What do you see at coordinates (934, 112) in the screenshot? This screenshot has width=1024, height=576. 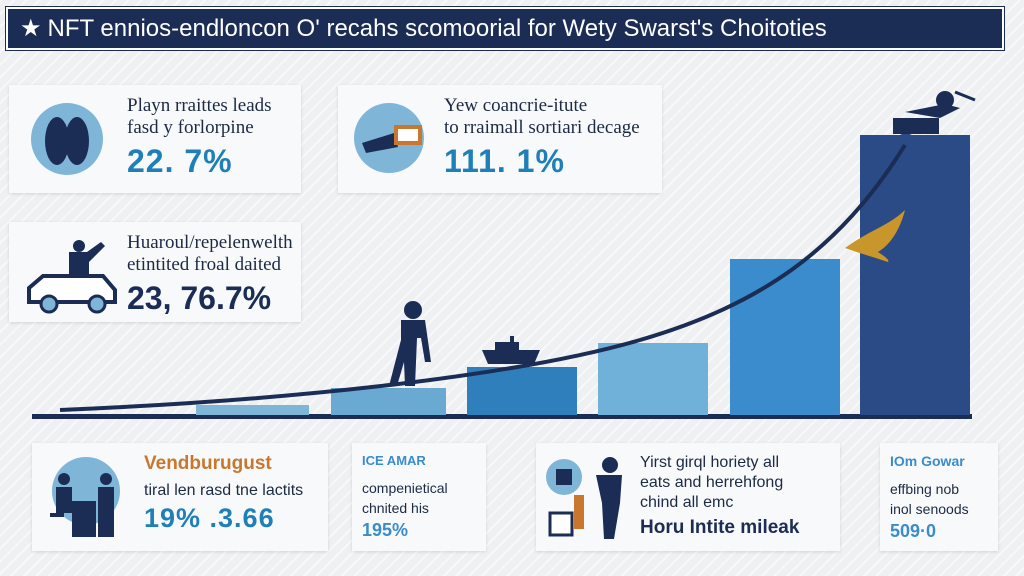 I see `summit-figure-icon` at bounding box center [934, 112].